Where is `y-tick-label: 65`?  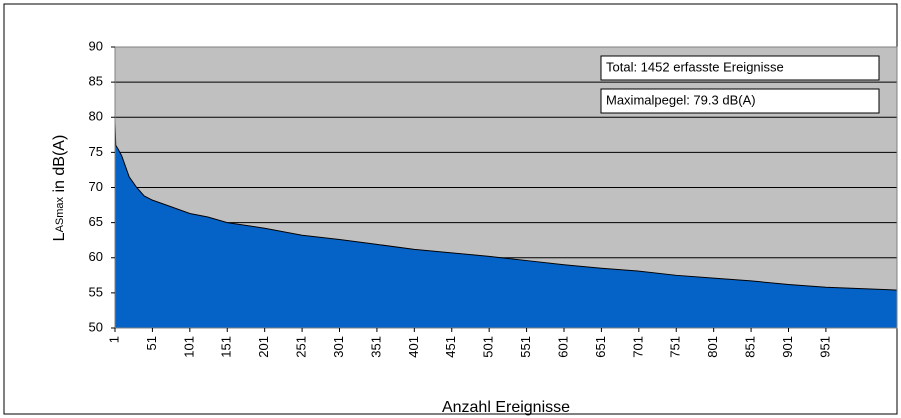 y-tick-label: 65 is located at coordinates (96, 221).